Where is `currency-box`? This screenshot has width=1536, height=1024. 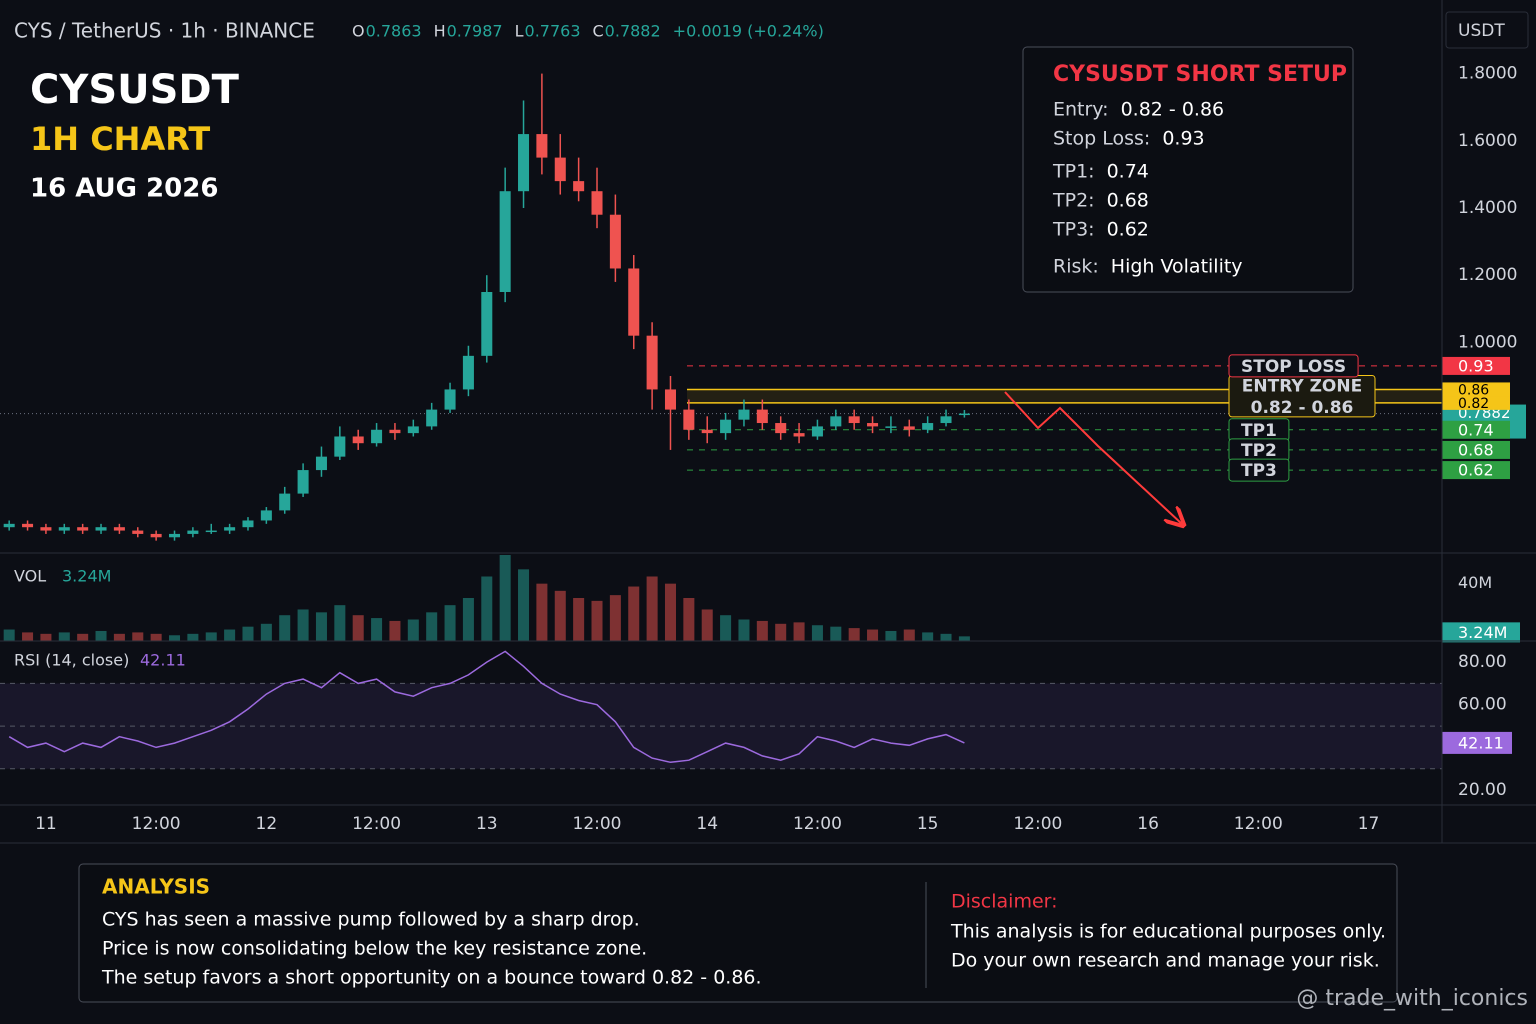 currency-box is located at coordinates (1487, 30).